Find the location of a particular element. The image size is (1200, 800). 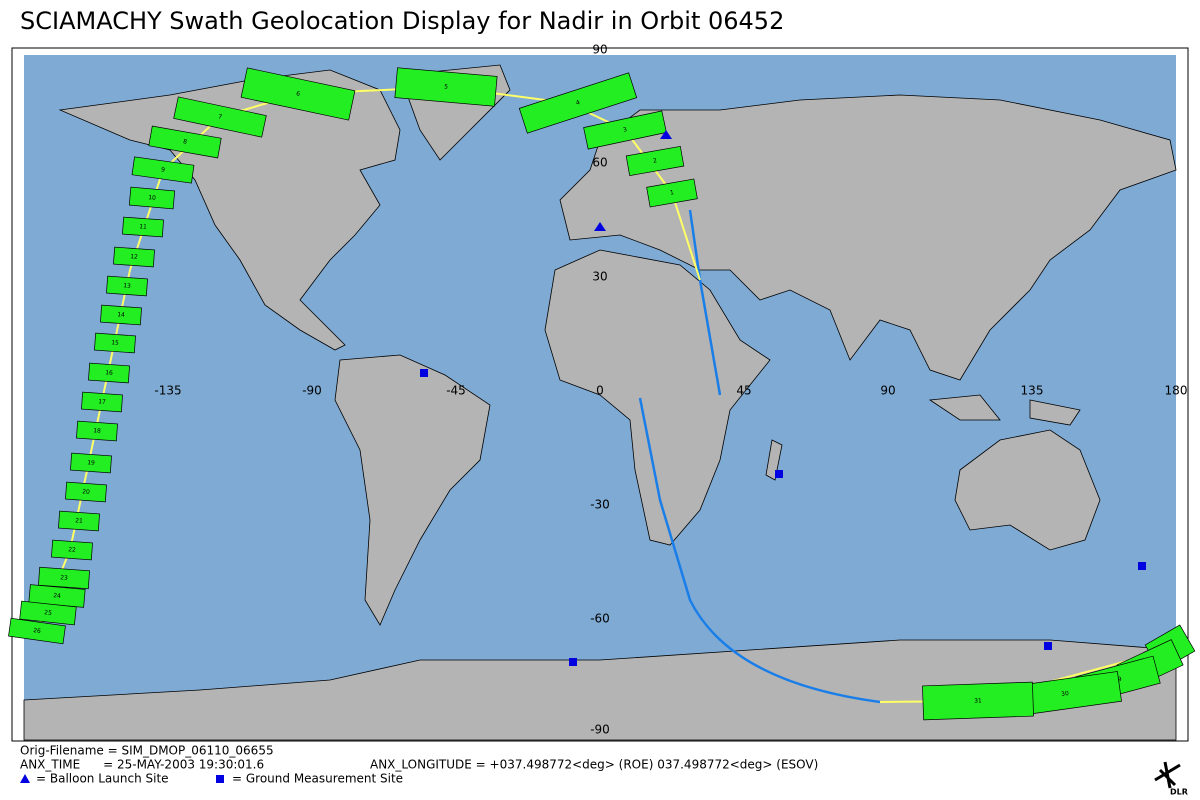

segment-label: 3 is located at coordinates (624, 130).